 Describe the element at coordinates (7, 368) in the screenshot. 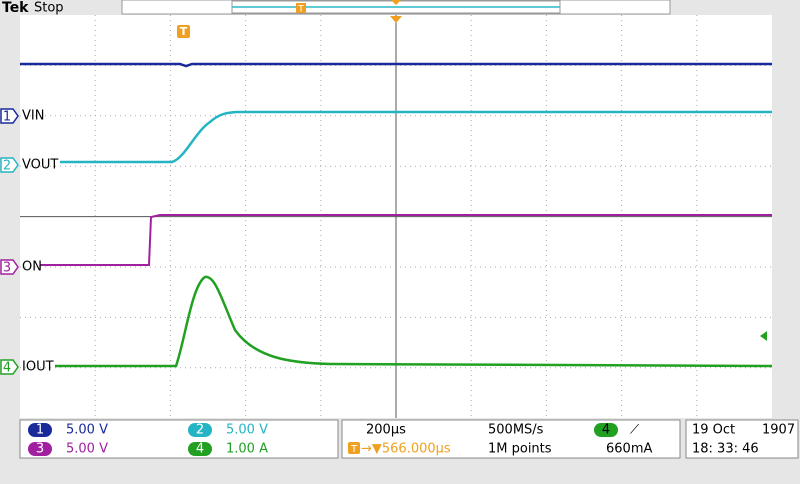

I see `channel-number: 4` at that location.